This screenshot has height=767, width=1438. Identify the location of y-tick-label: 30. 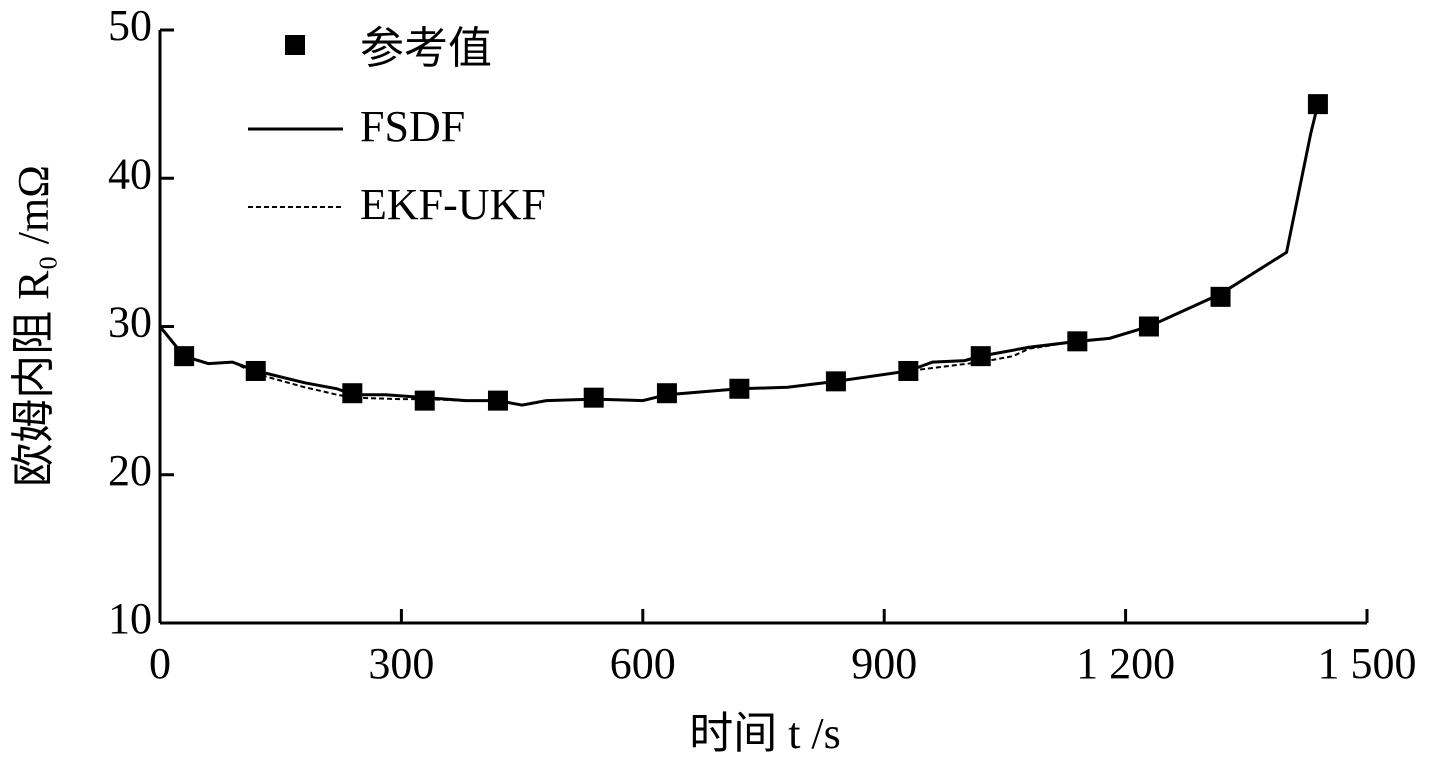
(130, 322).